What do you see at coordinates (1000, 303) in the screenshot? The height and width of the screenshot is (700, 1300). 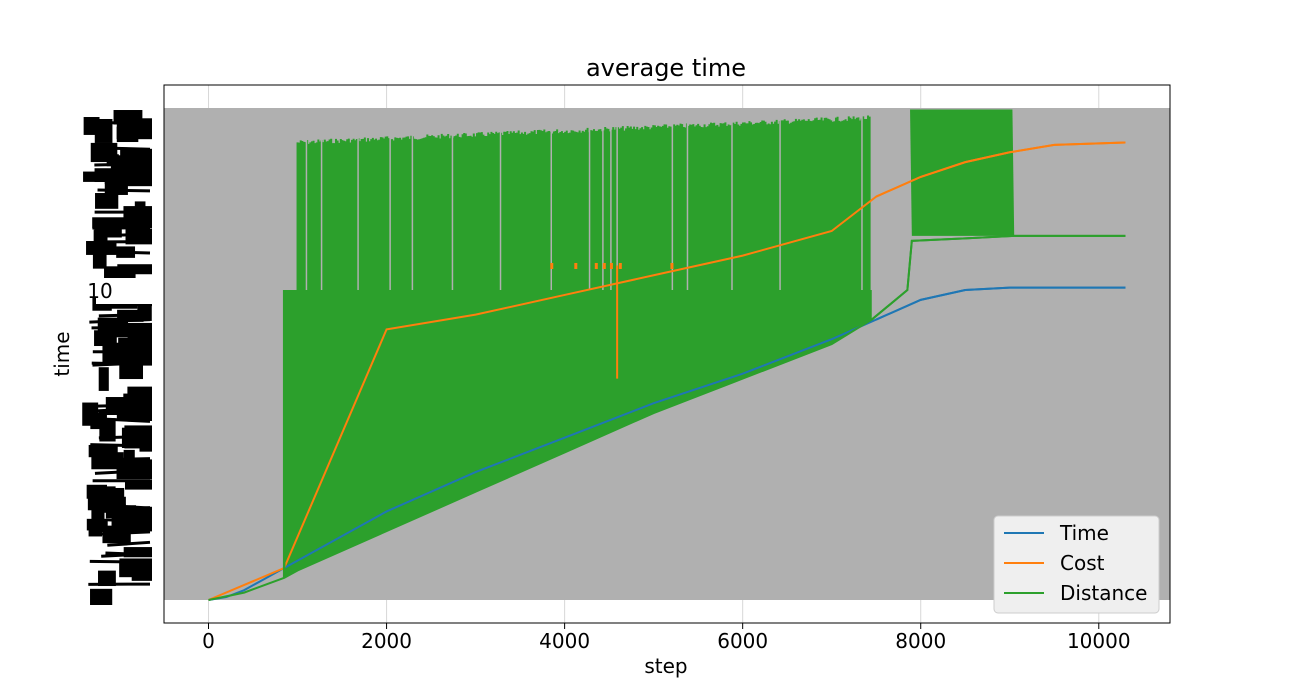 I see `series-line-time-visible` at bounding box center [1000, 303].